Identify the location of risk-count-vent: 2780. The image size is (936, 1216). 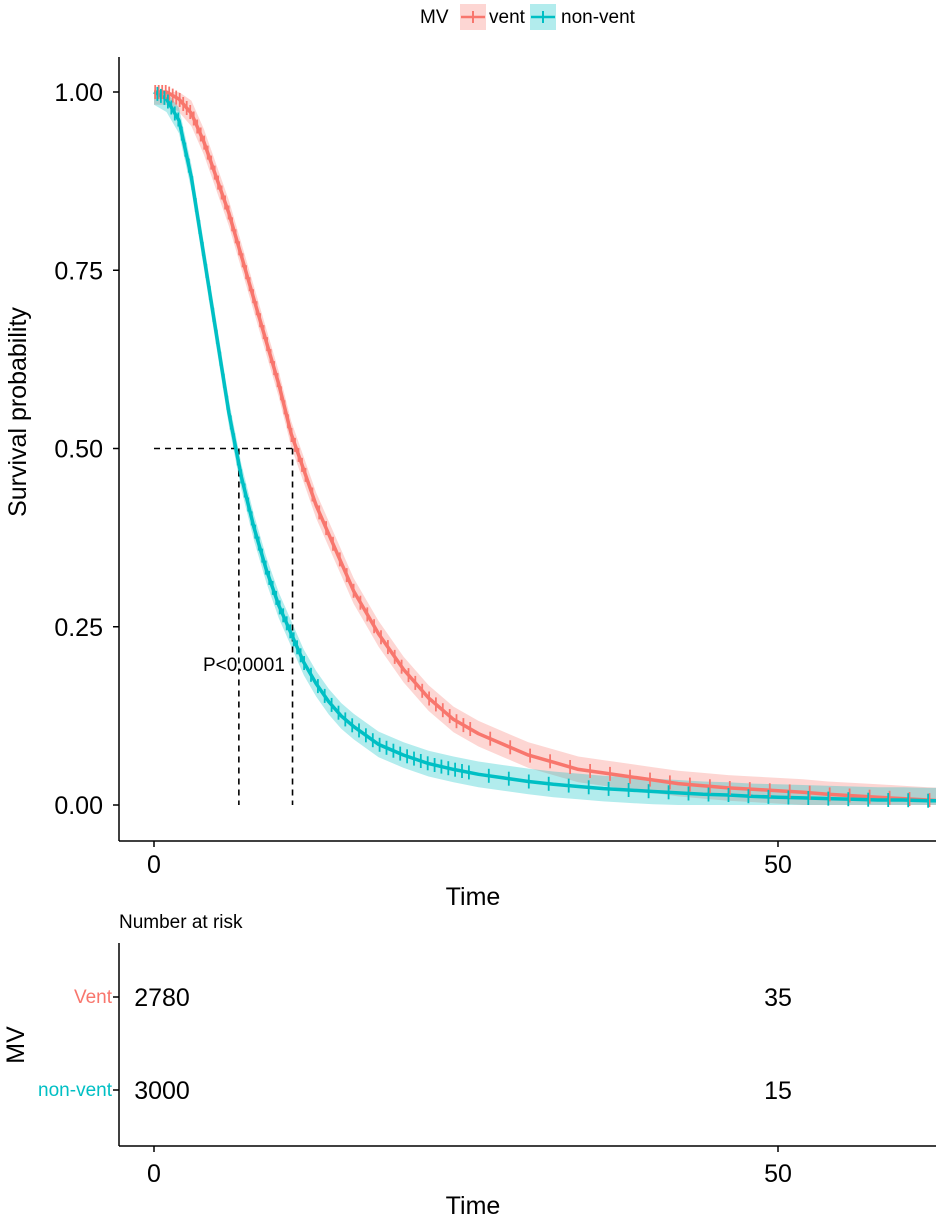
(162, 998).